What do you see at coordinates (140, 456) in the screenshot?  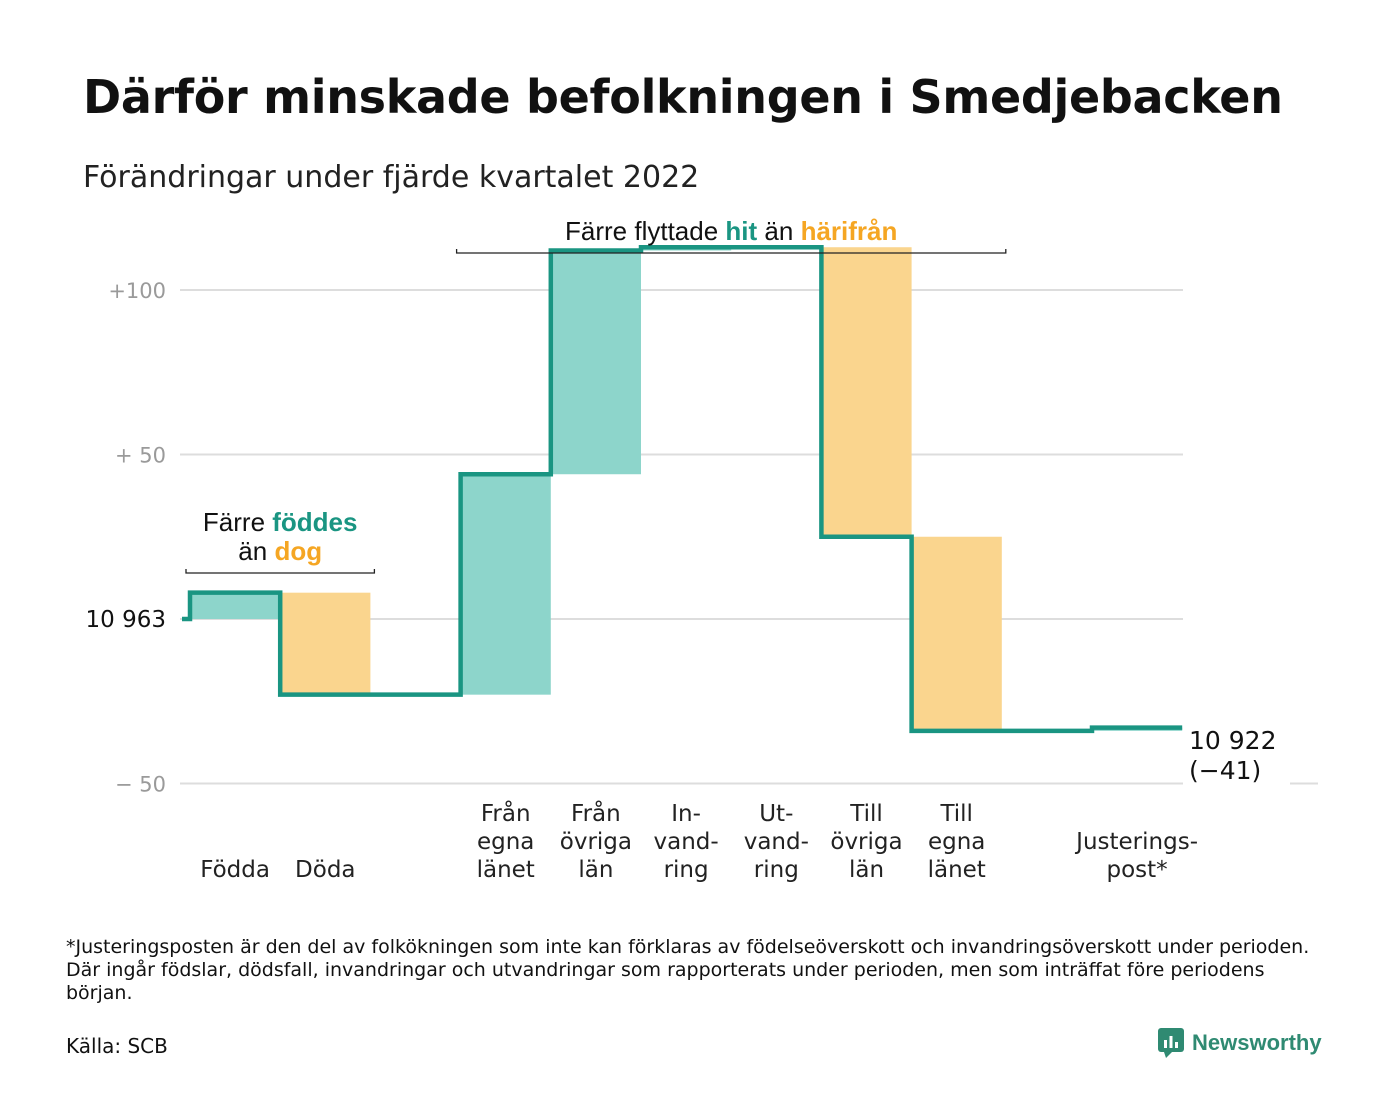 I see `y-tick-label: + 50` at bounding box center [140, 456].